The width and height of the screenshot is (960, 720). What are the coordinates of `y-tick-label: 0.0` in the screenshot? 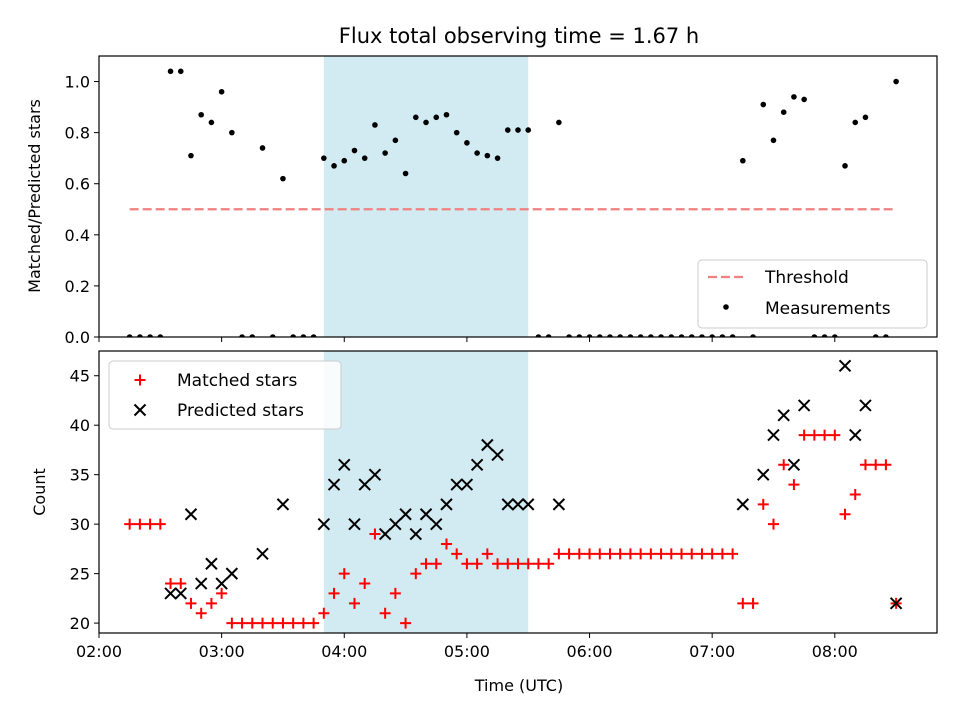 It's located at (77, 337).